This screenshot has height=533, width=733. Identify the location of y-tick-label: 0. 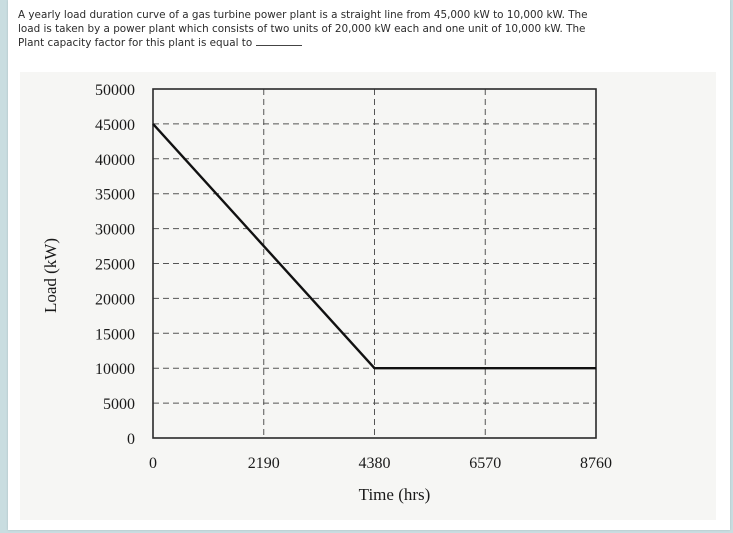
(131, 439).